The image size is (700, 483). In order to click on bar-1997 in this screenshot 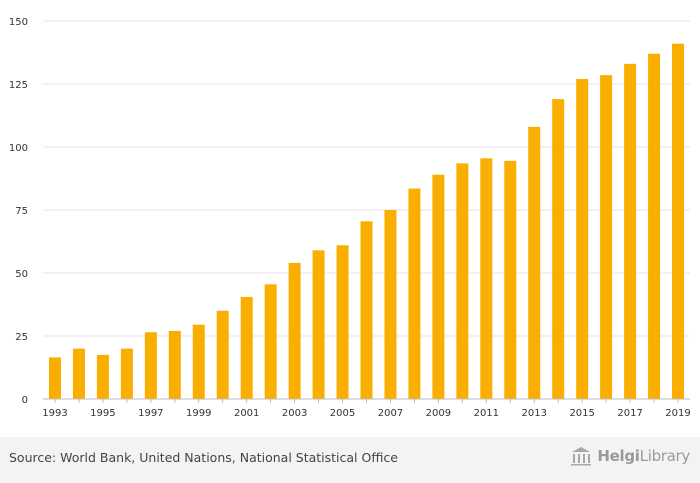, I will do `click(150, 365)`.